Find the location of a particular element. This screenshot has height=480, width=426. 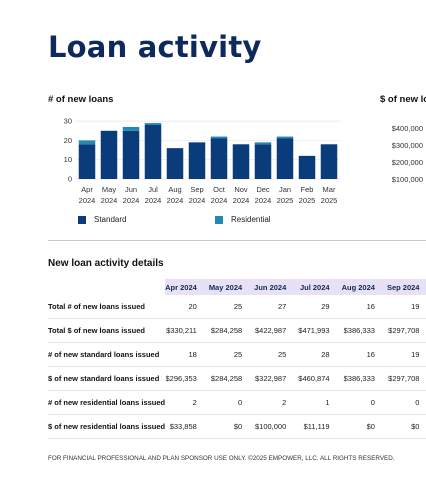

y-tick-label: 10 is located at coordinates (68, 159).